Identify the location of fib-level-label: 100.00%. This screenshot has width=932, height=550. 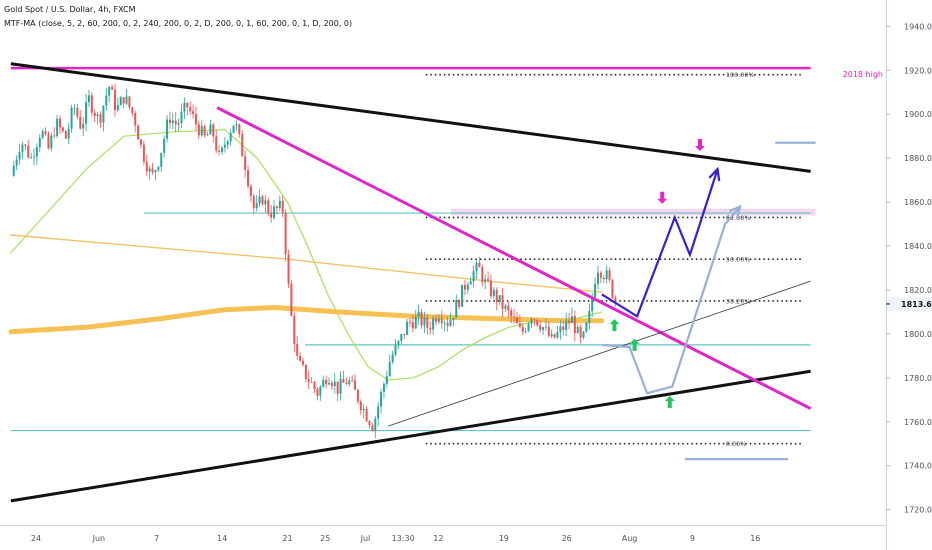
(740, 75).